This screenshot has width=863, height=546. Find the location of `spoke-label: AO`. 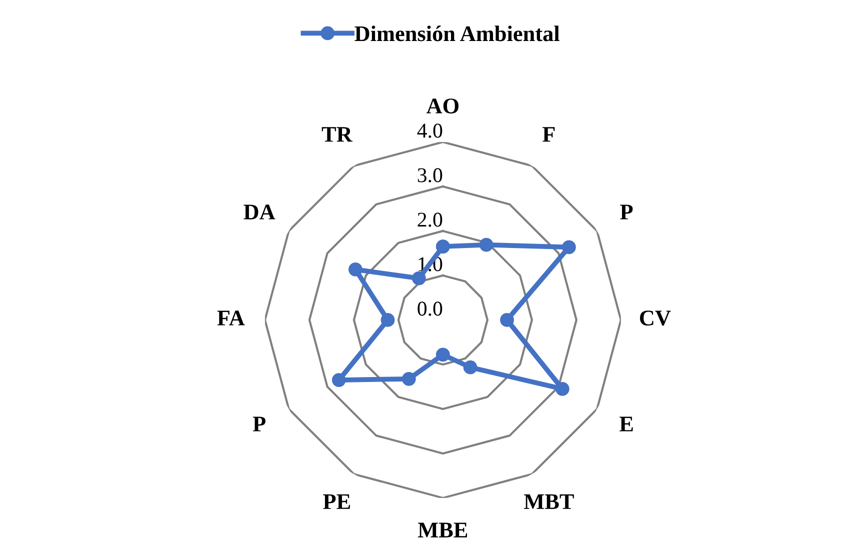

spoke-label: AO is located at coordinates (442, 106).